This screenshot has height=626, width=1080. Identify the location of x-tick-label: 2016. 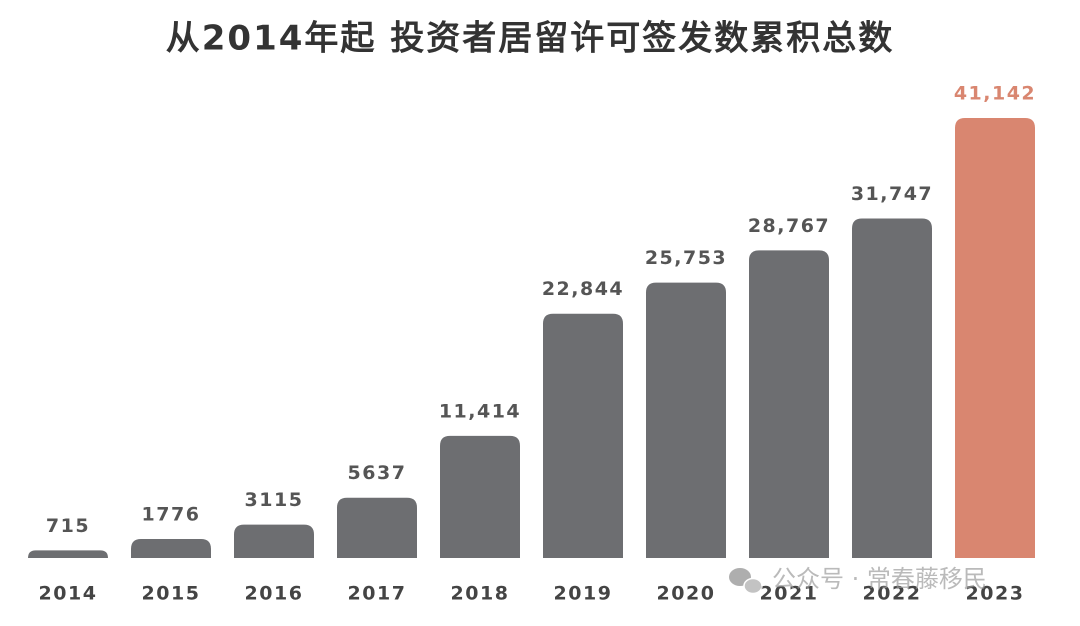
(274, 594).